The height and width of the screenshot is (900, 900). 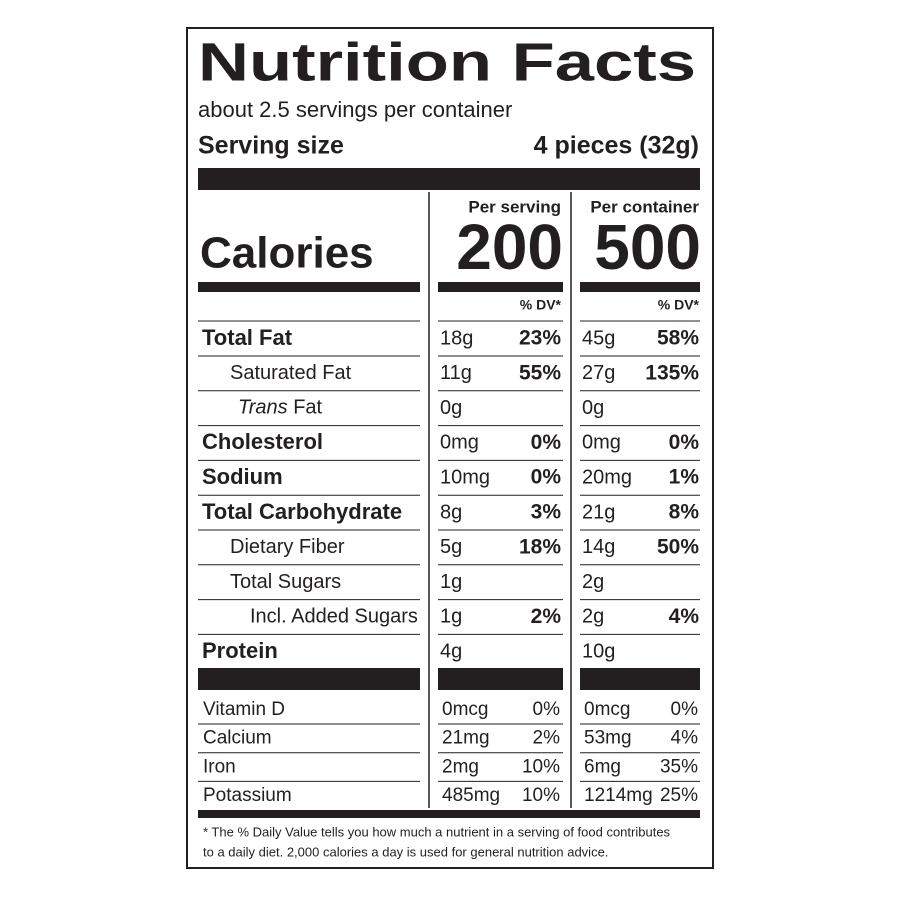 What do you see at coordinates (287, 547) in the screenshot?
I see `nutrient-name: Dietary Fiber` at bounding box center [287, 547].